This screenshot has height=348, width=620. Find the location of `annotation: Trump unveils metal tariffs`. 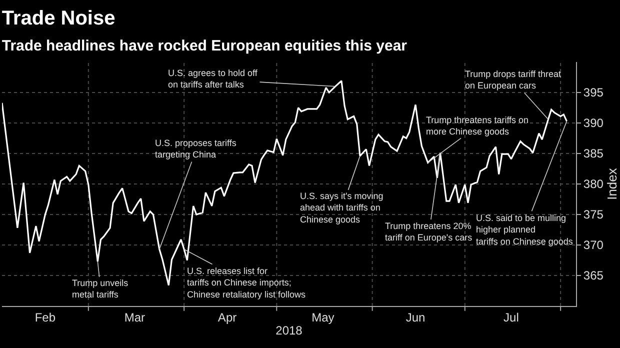

annotation: Trump unveils metal tariffs is located at coordinates (100, 289).